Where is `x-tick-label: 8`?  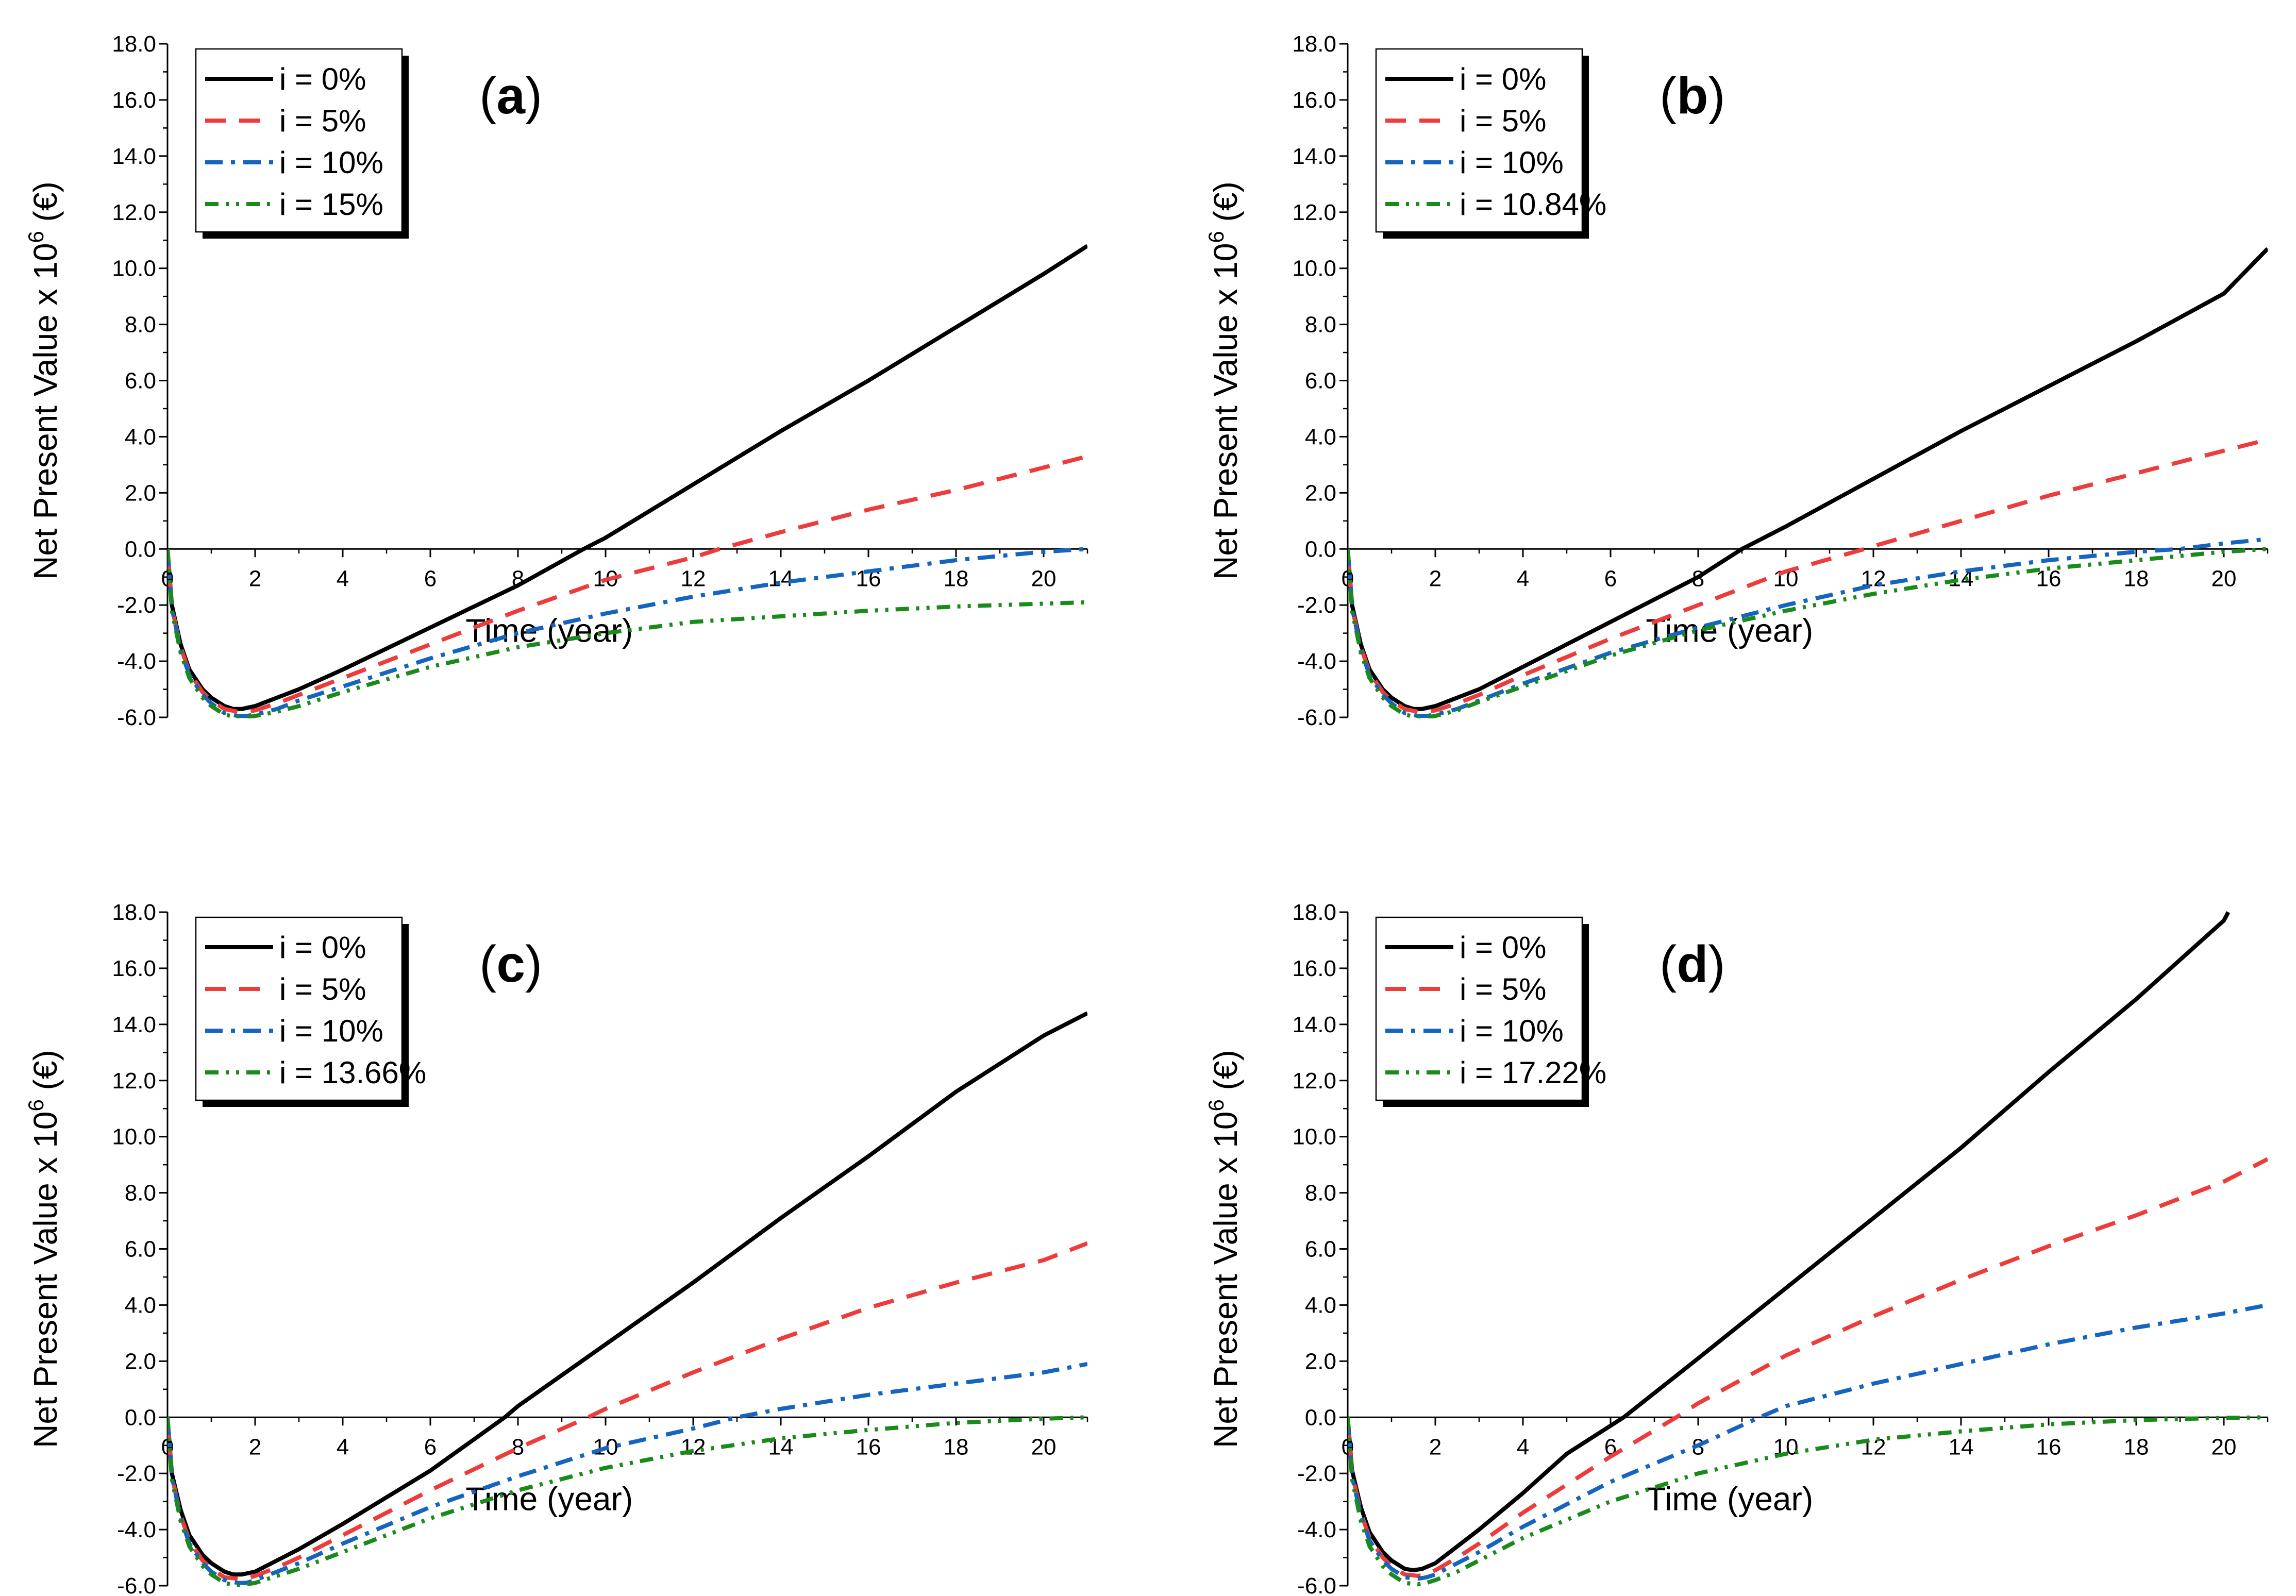
x-tick-label: 8 is located at coordinates (518, 1447).